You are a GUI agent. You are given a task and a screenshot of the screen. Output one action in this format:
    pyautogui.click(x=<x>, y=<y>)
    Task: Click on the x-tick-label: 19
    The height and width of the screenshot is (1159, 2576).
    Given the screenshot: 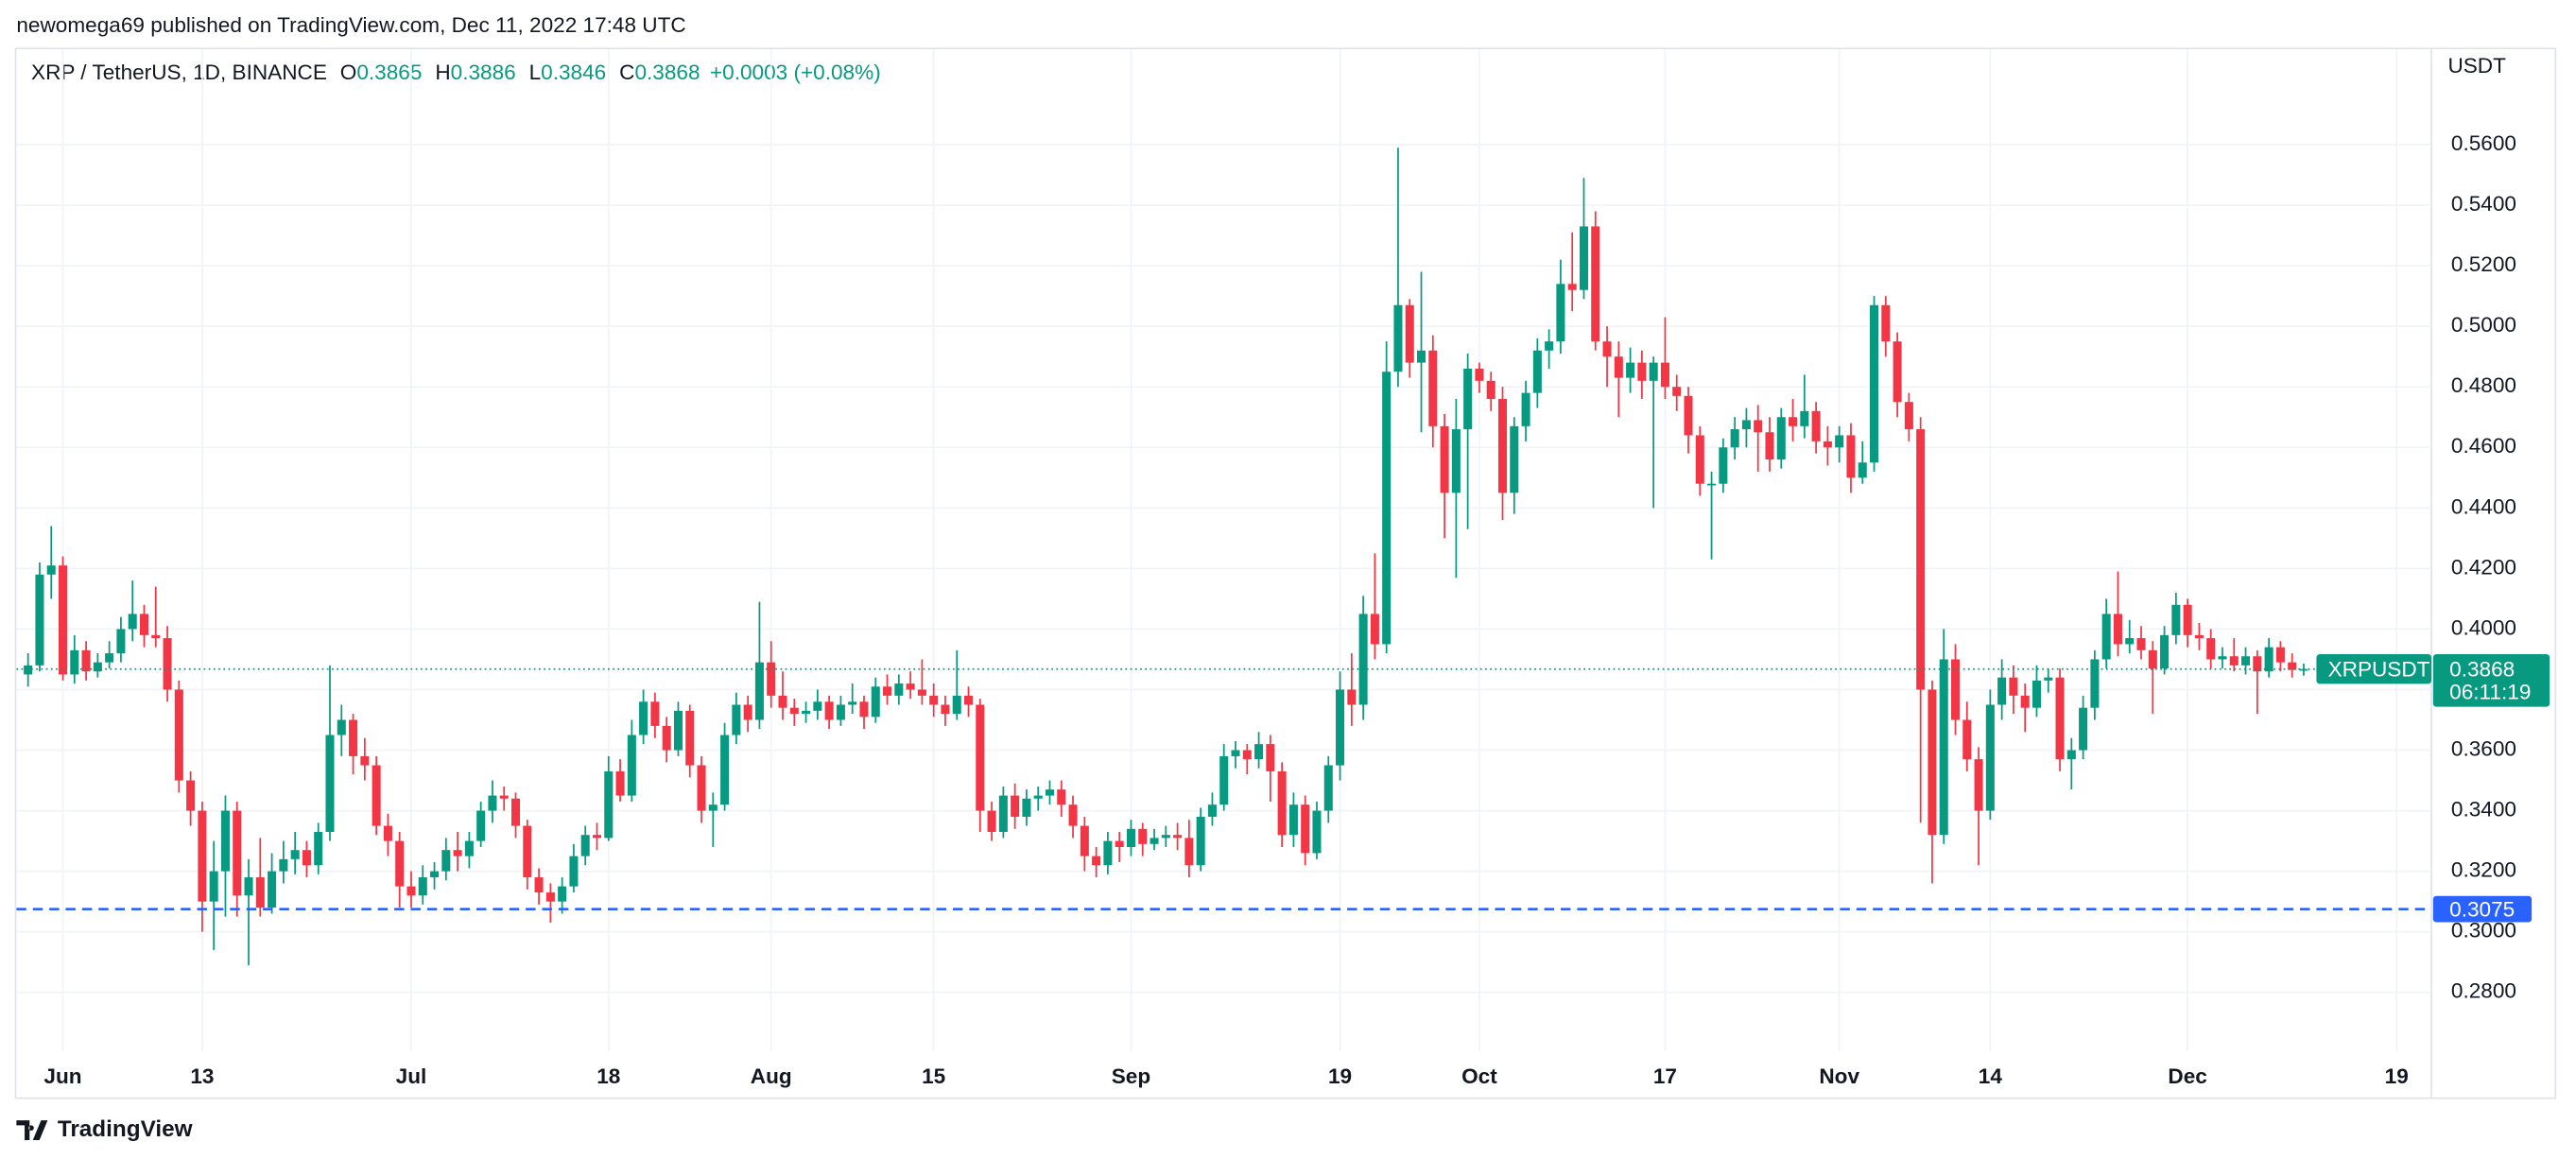 What is the action you would take?
    pyautogui.click(x=2397, y=1076)
    